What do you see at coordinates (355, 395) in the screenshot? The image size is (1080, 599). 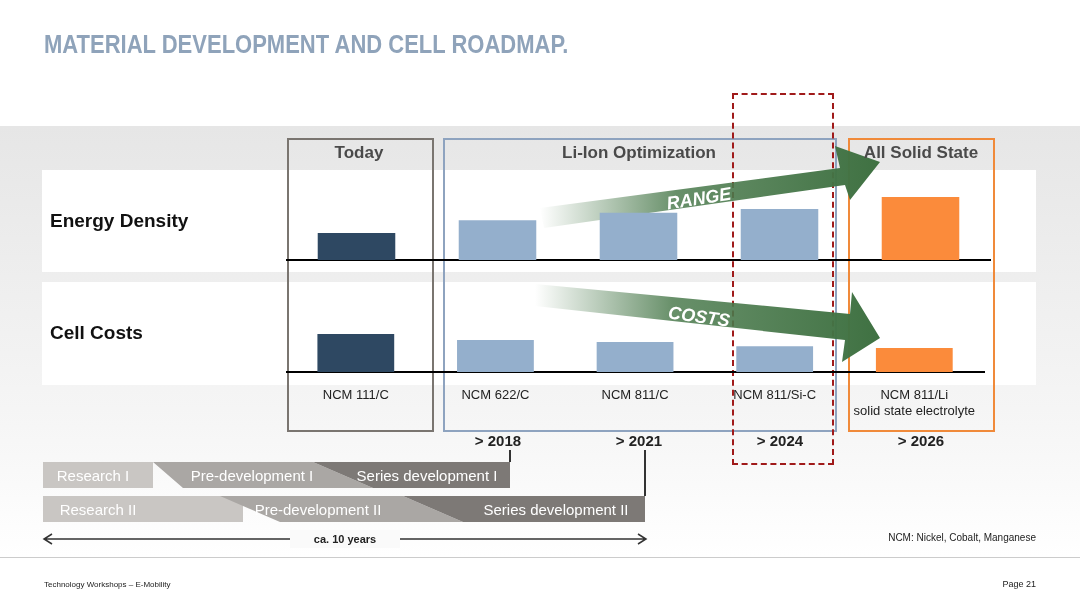 I see `x-tick-label: NCM 111/C` at bounding box center [355, 395].